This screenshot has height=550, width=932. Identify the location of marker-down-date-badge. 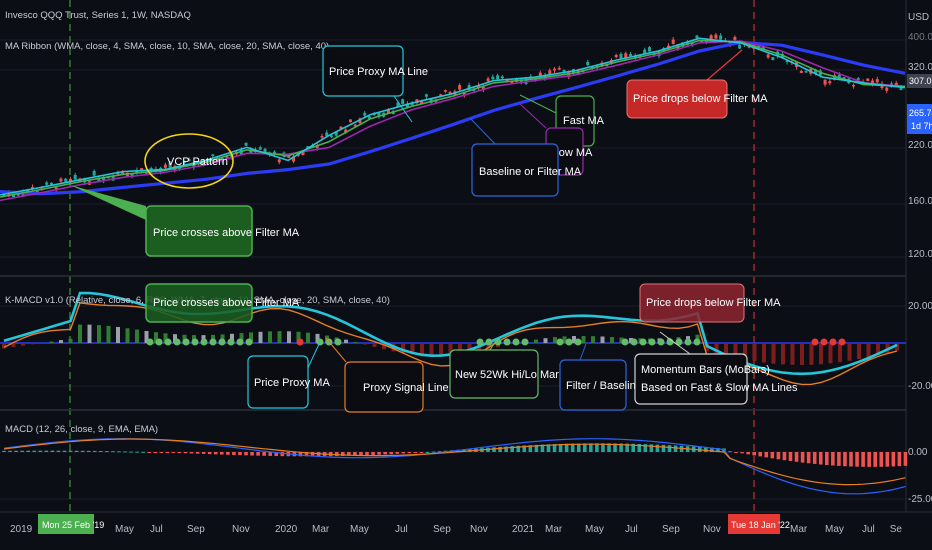
(754, 524).